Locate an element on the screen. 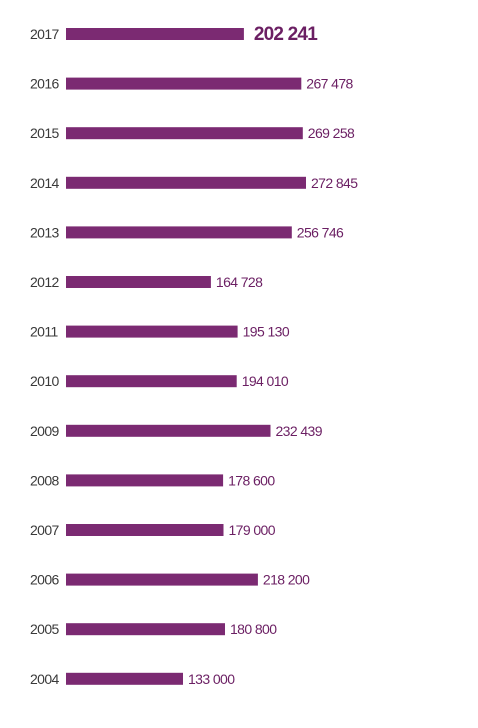 Image resolution: width=478 pixels, height=728 pixels. value-label: 269 258 is located at coordinates (331, 133).